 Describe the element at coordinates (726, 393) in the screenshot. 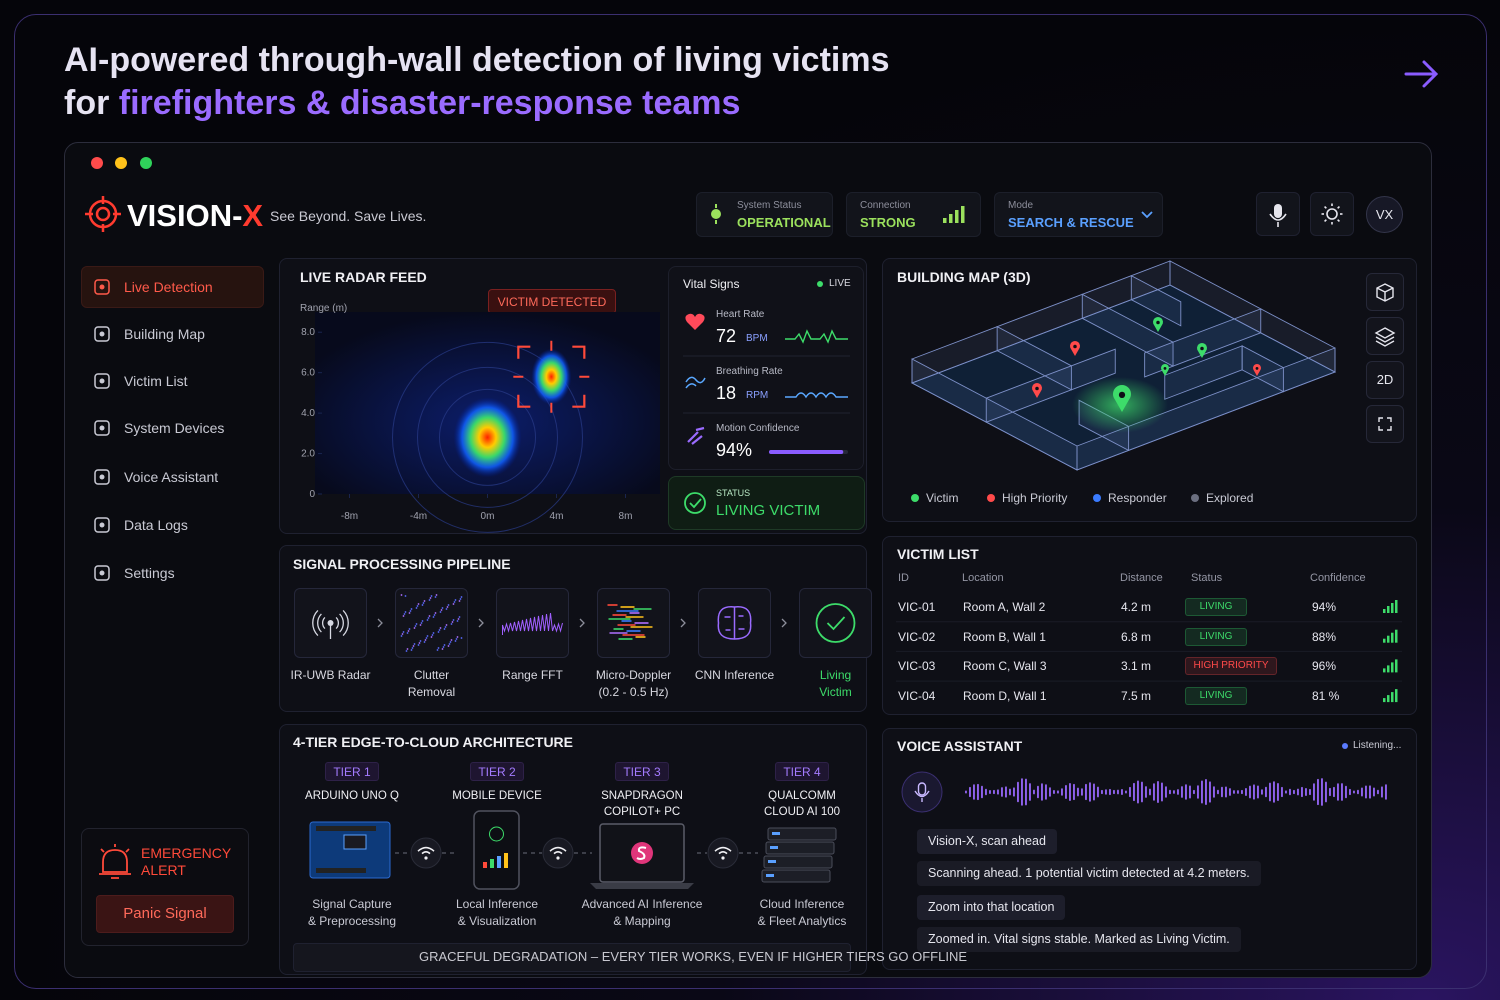

I see `vital-value: 18` at that location.